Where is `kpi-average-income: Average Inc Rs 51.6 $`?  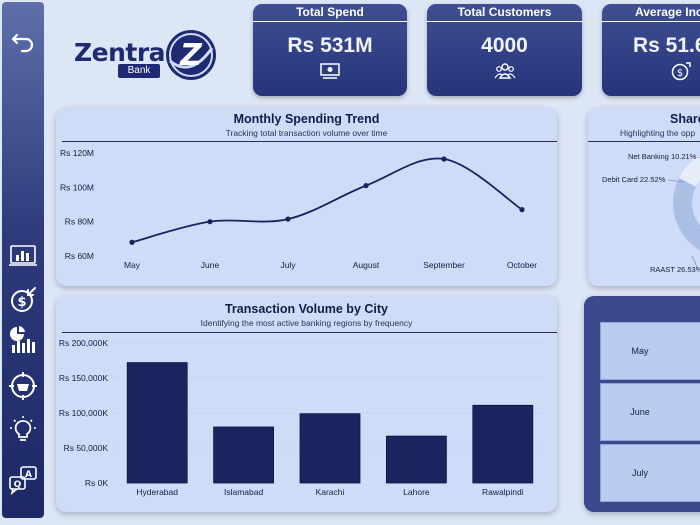
kpi-average-income: Average Inc Rs 51.6 $ is located at coordinates (651, 50).